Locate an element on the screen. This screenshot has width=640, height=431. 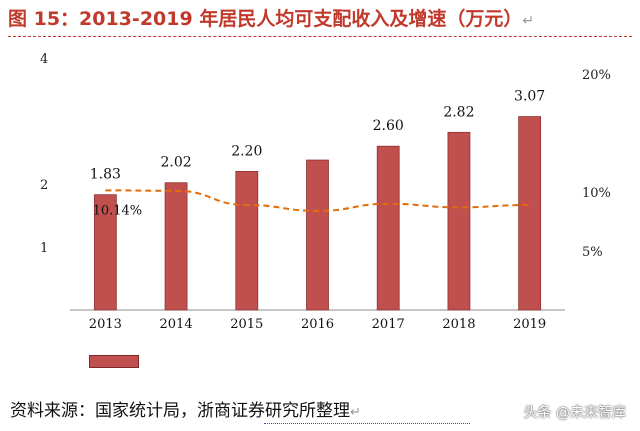
source-note: 资料来源：国家统计局，浙商证券研究所整理↵ is located at coordinates (185, 411).